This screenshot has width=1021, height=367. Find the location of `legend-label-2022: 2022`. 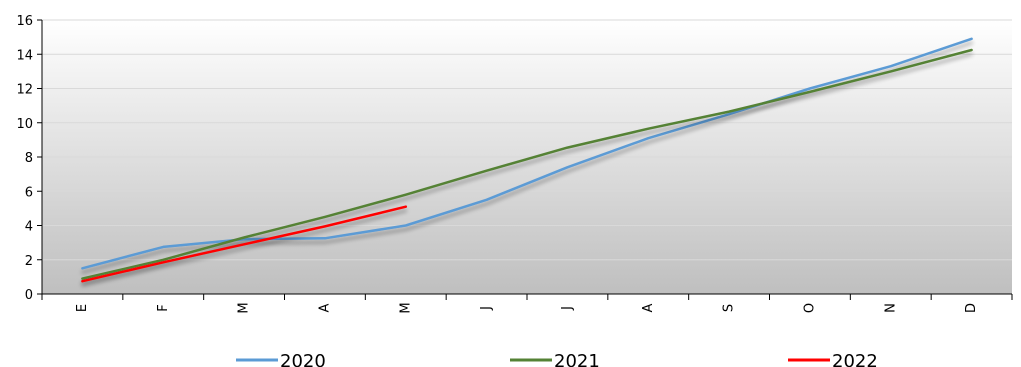

legend-label-2022: 2022 is located at coordinates (855, 359).